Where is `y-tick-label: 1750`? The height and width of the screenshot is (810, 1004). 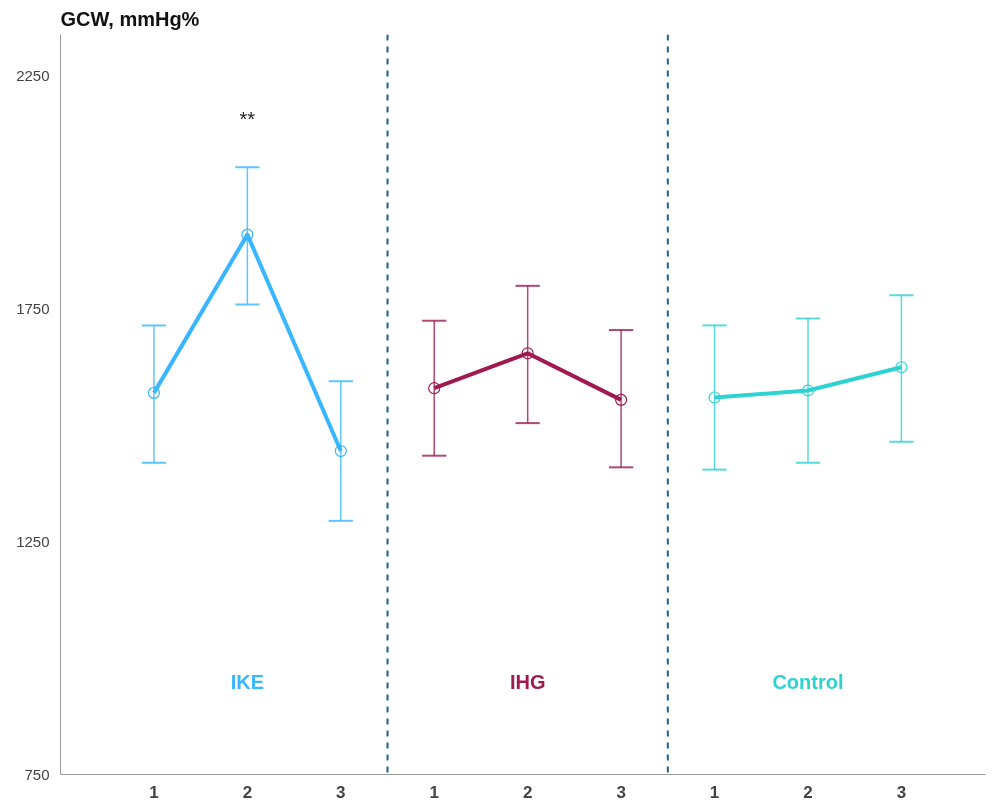
y-tick-label: 1750 is located at coordinates (33, 309).